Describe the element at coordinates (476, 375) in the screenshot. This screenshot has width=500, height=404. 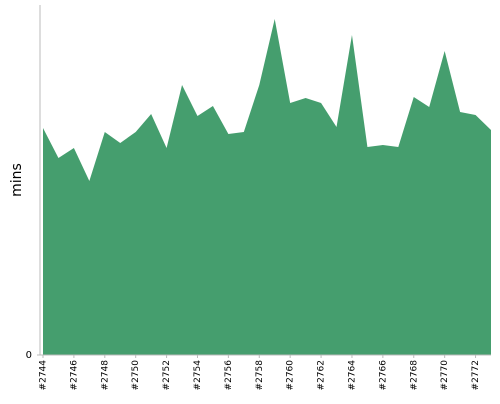
I see `x-tick-label: #2772` at that location.